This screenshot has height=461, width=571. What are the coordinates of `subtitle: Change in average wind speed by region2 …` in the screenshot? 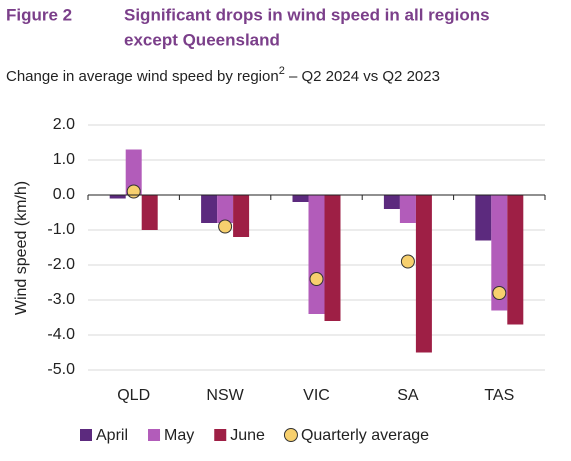 It's located at (223, 75).